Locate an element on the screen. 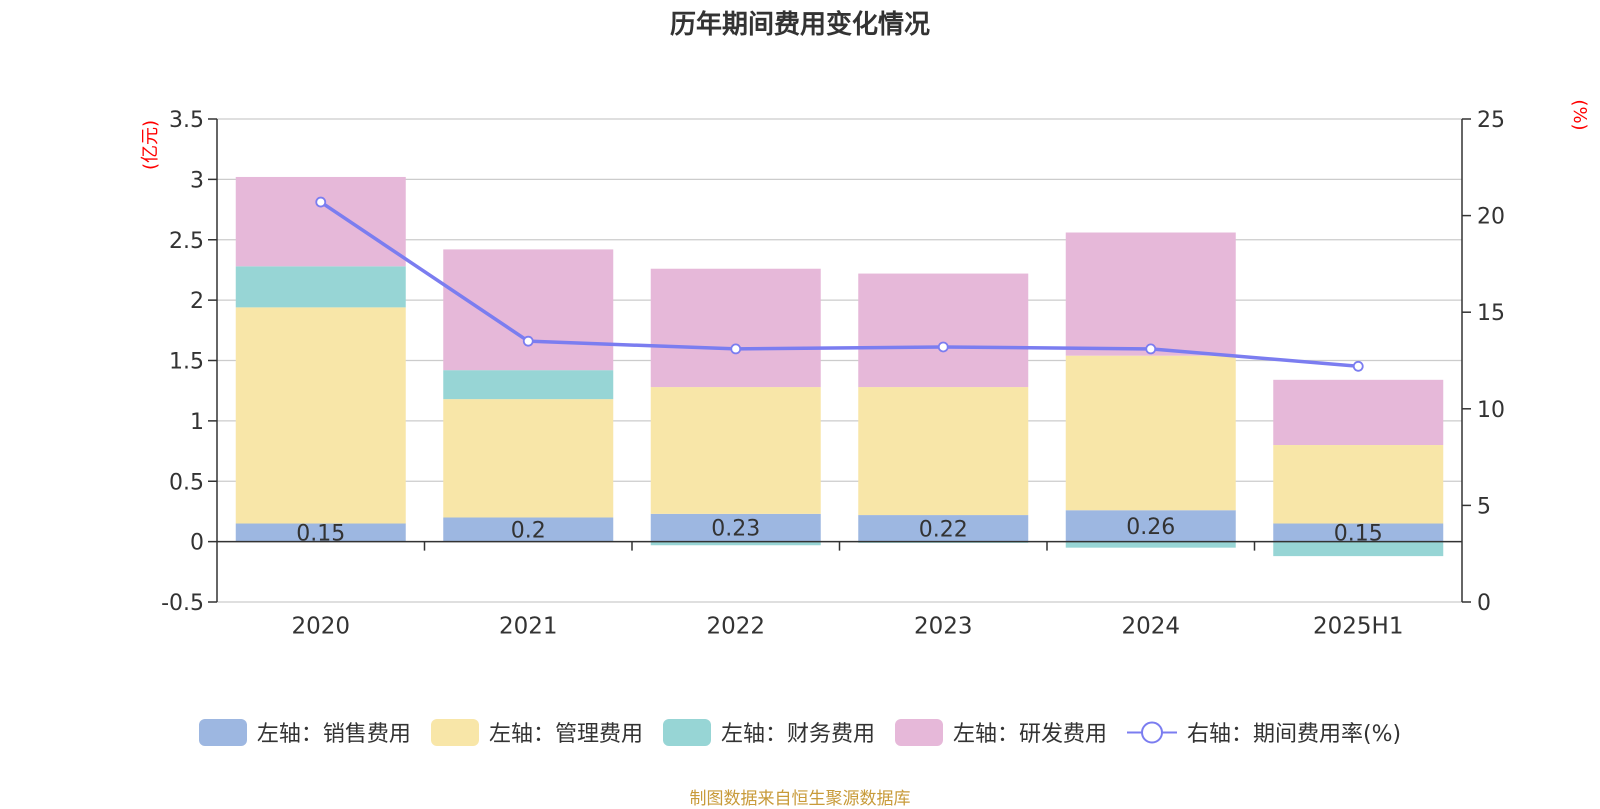 The image size is (1600, 809). right-tick-label: 5 is located at coordinates (1484, 506).